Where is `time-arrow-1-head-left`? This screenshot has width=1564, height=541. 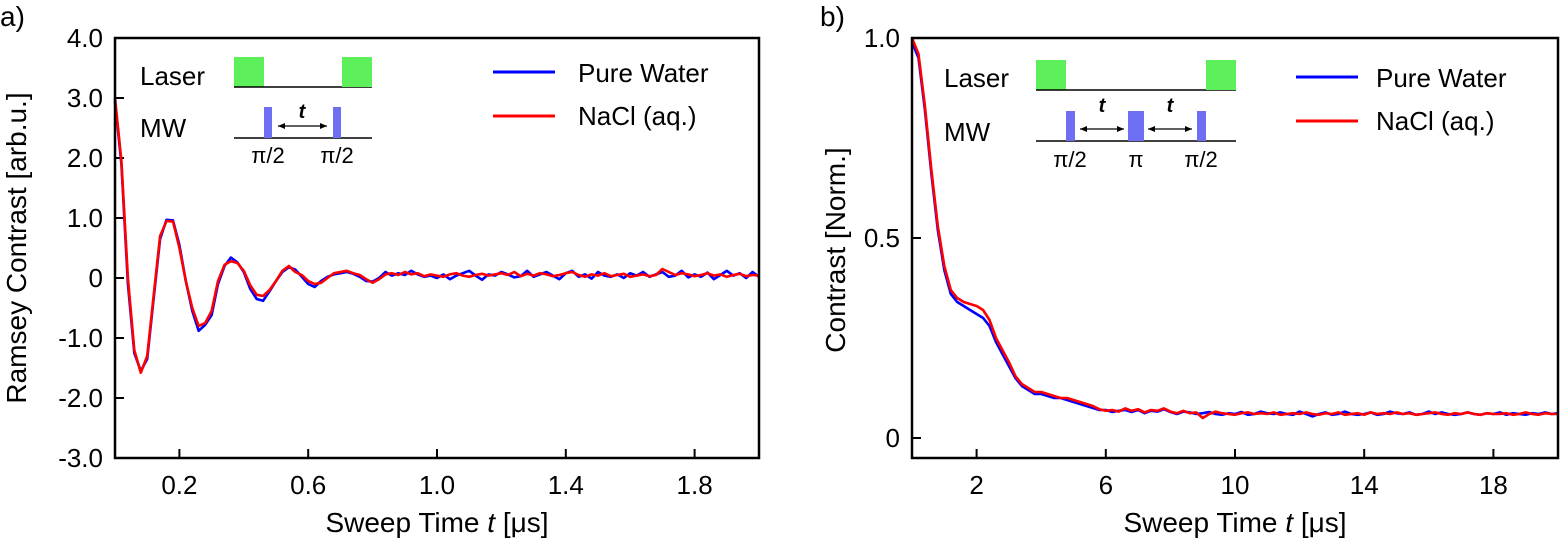 time-arrow-1-head-left is located at coordinates (1083, 129).